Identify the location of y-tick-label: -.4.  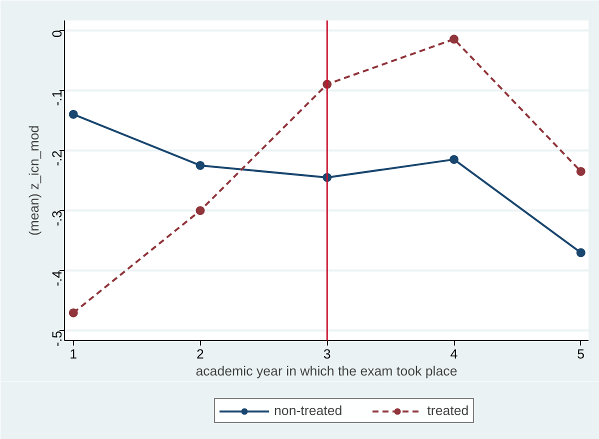
(57, 278).